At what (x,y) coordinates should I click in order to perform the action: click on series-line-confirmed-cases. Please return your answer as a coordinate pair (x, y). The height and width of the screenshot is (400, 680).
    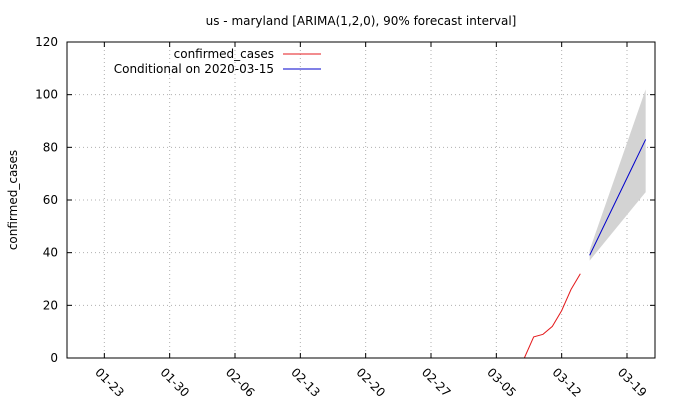
    Looking at the image, I should click on (552, 316).